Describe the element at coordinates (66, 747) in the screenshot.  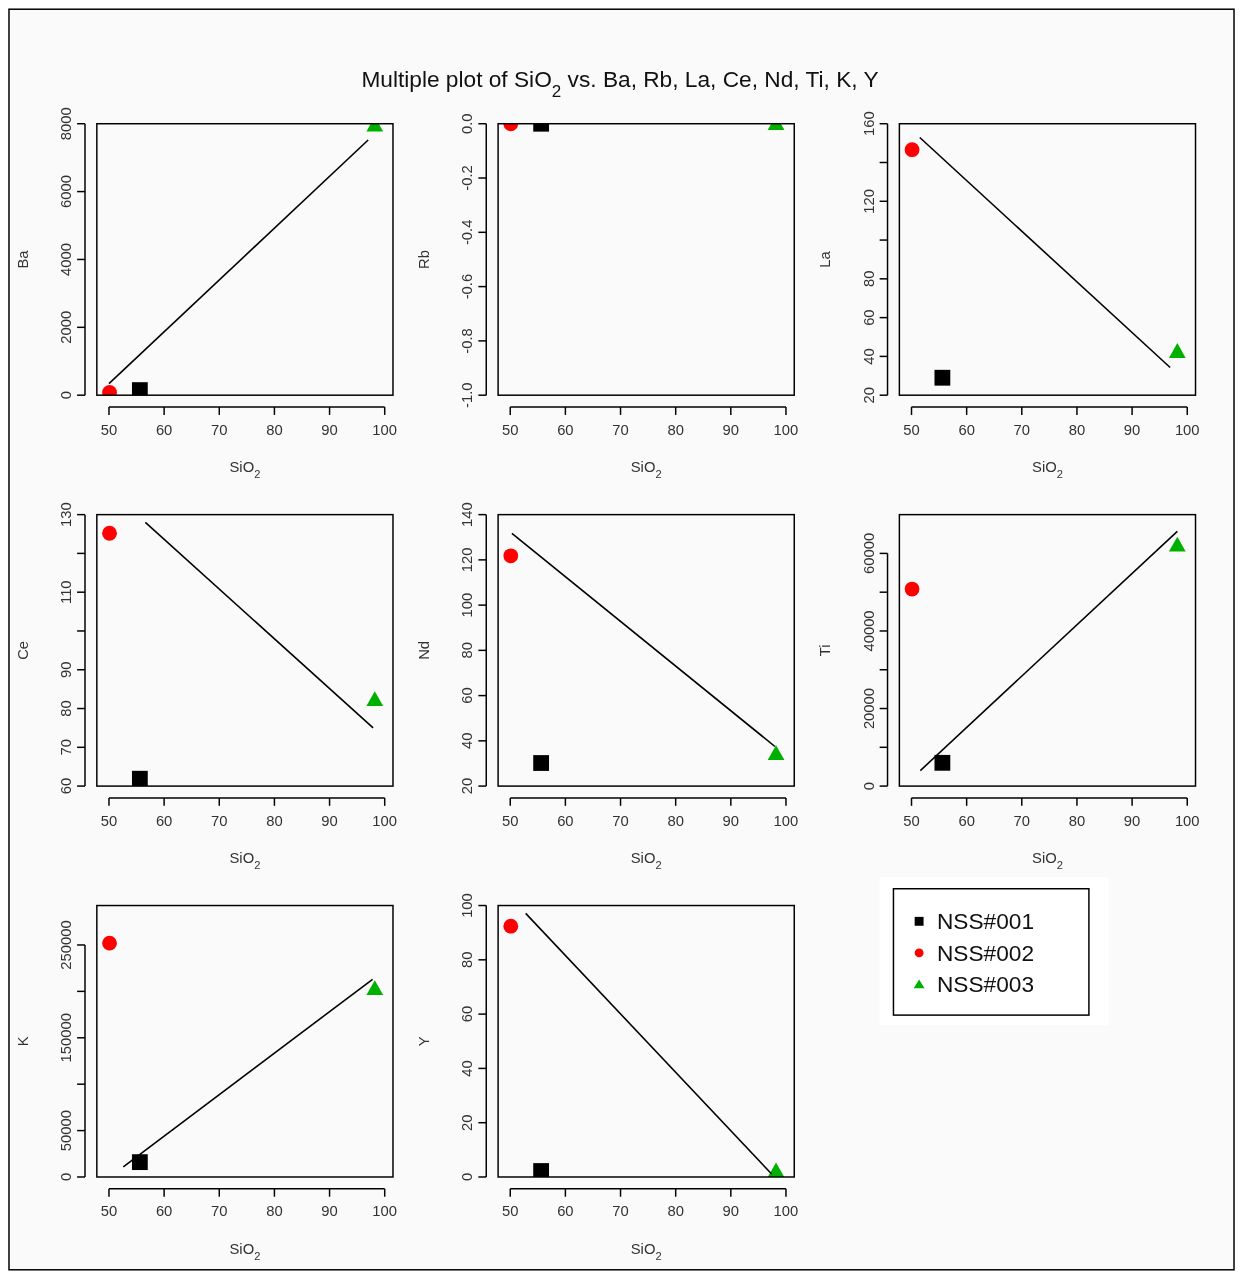
I see `y-tick-label: 70` at that location.